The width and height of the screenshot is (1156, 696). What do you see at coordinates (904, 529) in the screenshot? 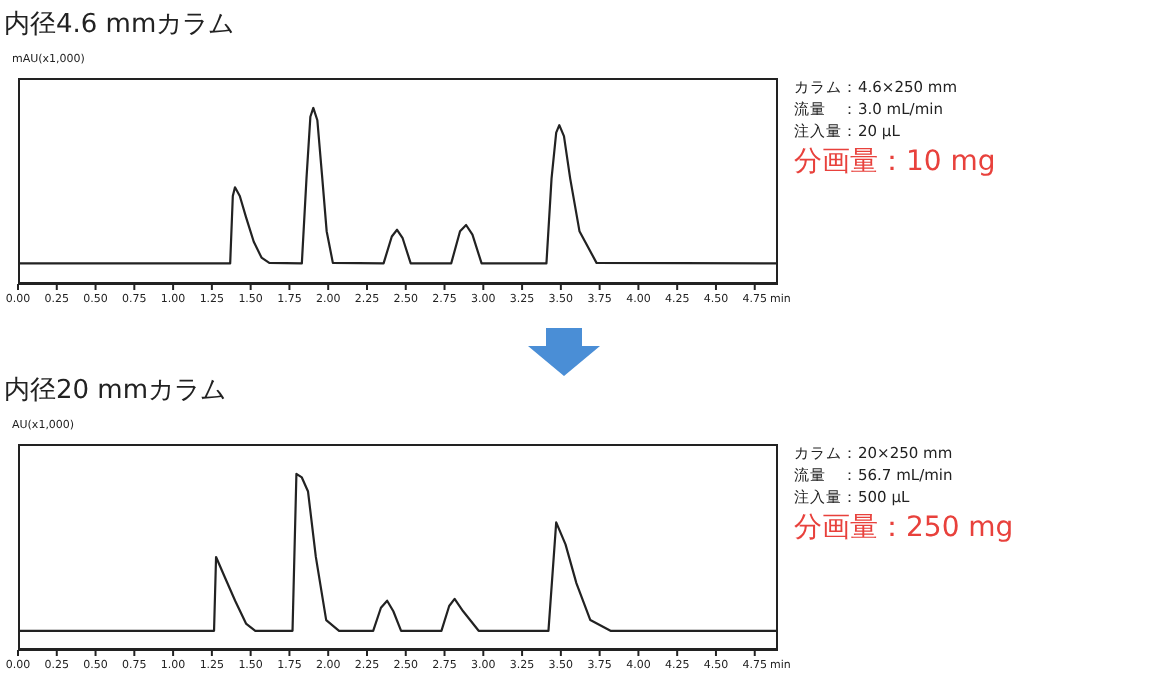
I see `text: 分画量：250 mg` at bounding box center [904, 529].